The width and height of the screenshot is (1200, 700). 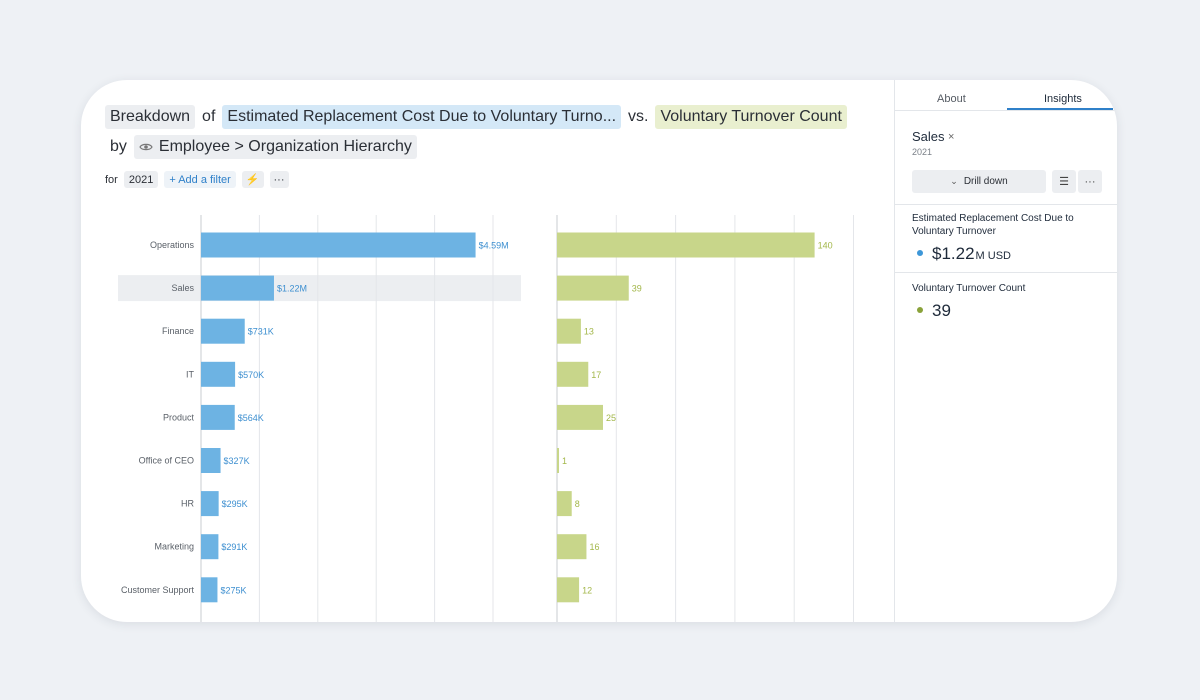 What do you see at coordinates (1060, 109) in the screenshot?
I see `active-tab-indicator` at bounding box center [1060, 109].